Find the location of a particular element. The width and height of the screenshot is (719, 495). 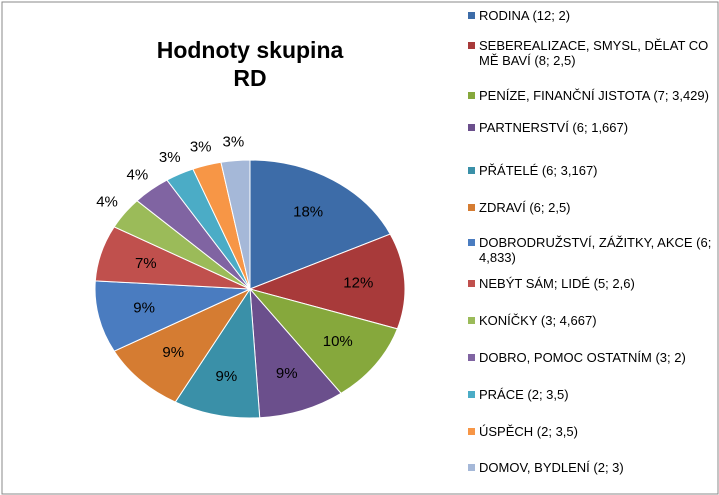

legend-item: PENÍZE, FINANČNÍ JISTOTA (7; 3,429) is located at coordinates (590, 95).